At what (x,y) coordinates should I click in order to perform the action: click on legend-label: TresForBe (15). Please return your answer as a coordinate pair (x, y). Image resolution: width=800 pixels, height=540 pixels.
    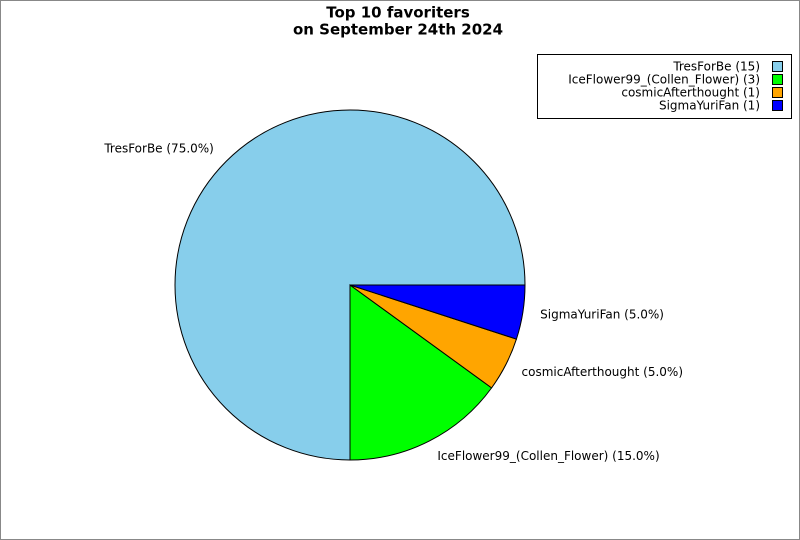
    Looking at the image, I should click on (716, 67).